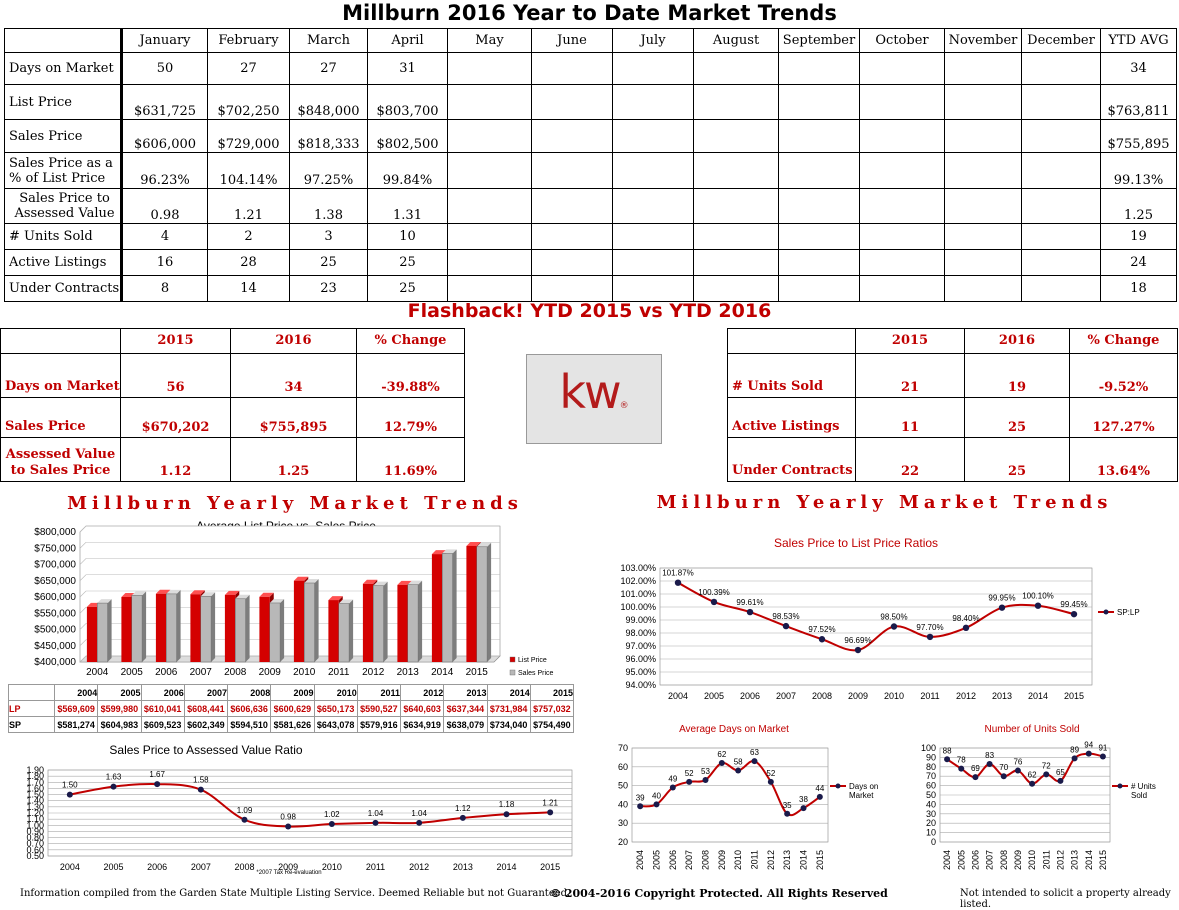 Image resolution: width=1179 pixels, height=910 pixels. What do you see at coordinates (31, 692) in the screenshot?
I see `dt-corner` at bounding box center [31, 692].